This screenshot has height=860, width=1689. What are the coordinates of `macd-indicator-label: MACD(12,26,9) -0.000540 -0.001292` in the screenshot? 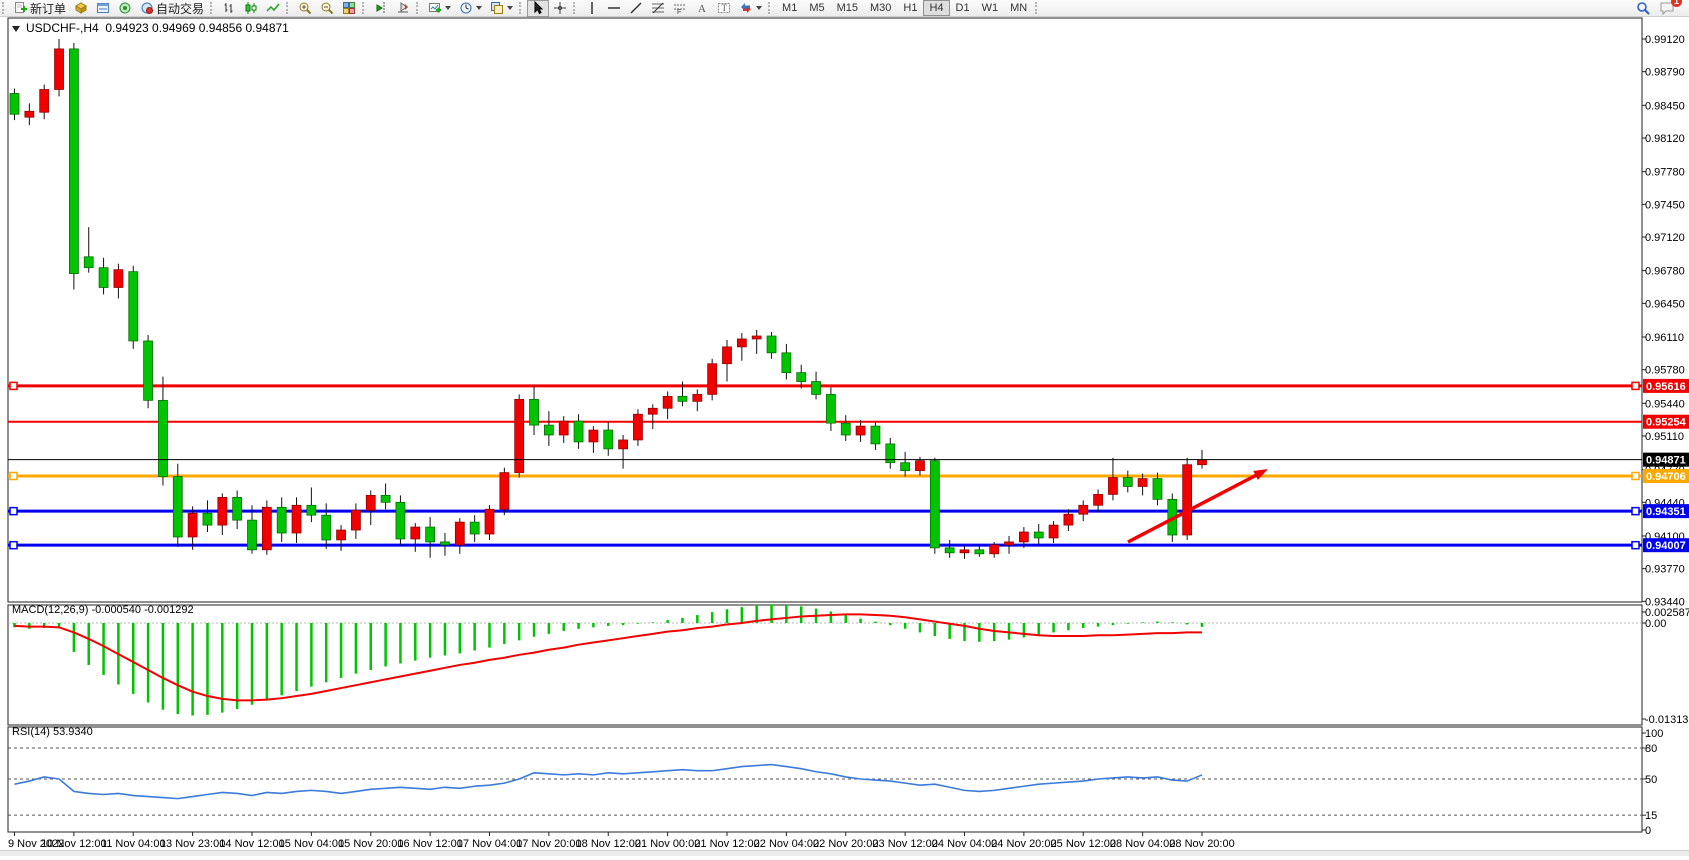 It's located at (103, 610).